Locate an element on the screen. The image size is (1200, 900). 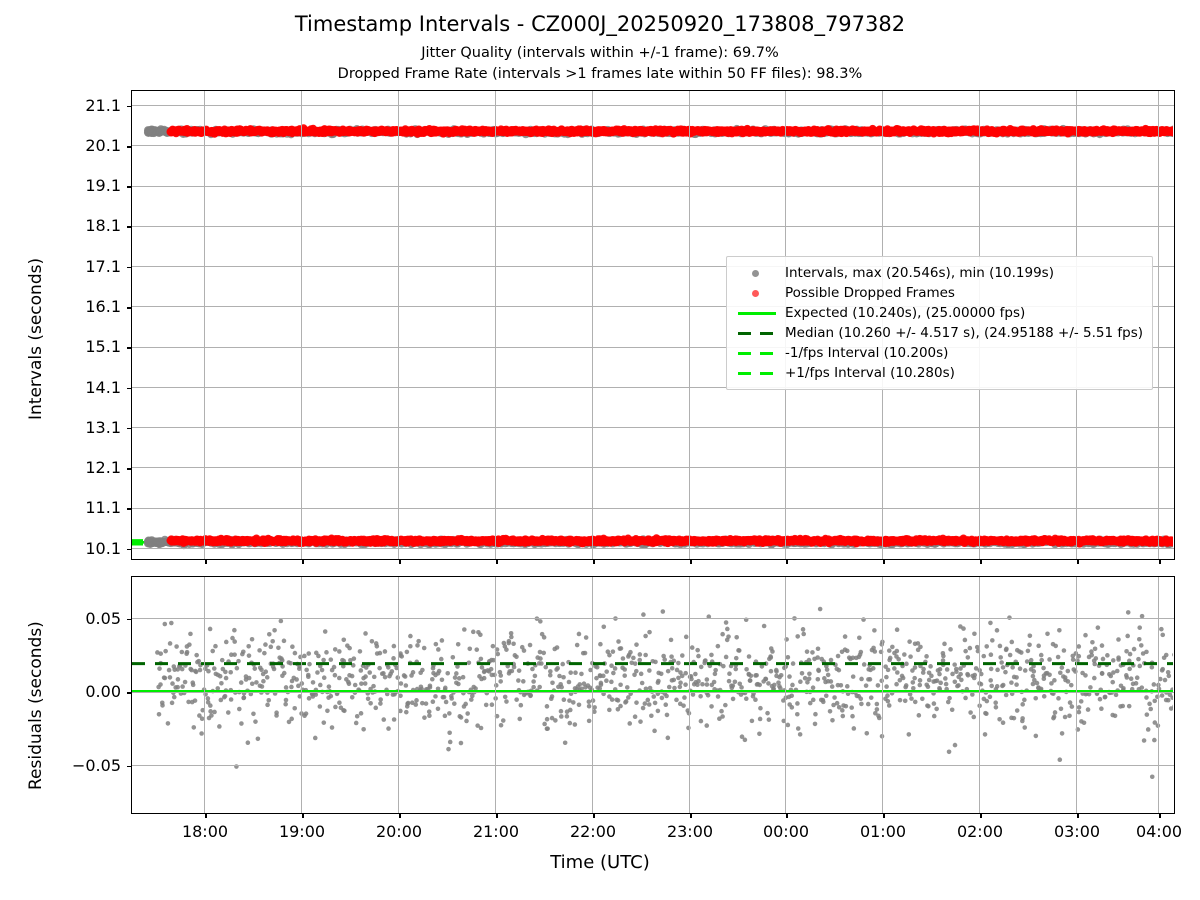
x-tick-label: 04:00 is located at coordinates (1159, 831).